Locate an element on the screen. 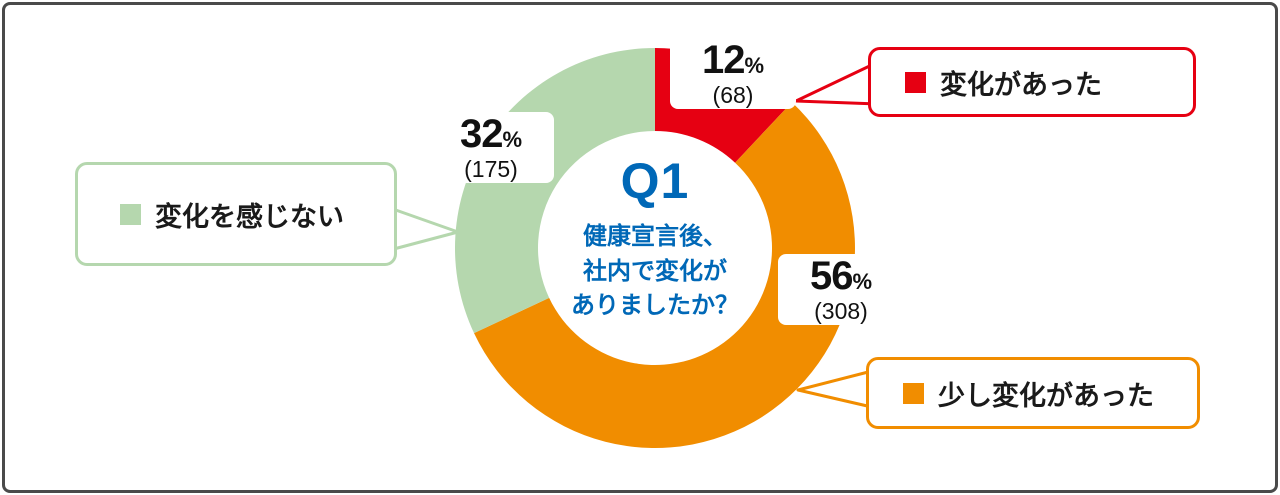  legend-swatch-green-icon is located at coordinates (130, 214).